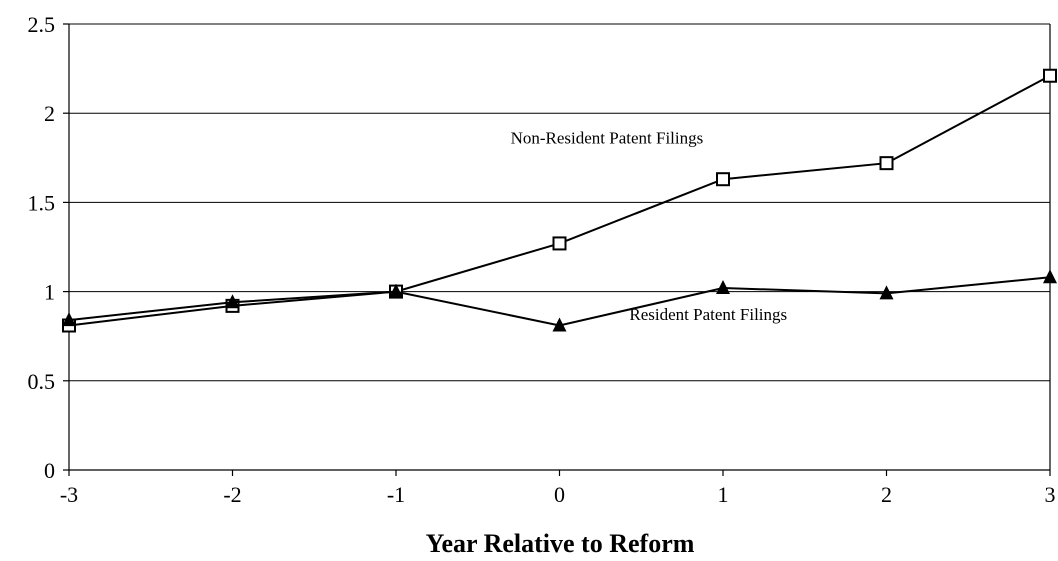 The height and width of the screenshot is (561, 1058). Describe the element at coordinates (560, 543) in the screenshot. I see `x-axis-title: Year Relative to Reform` at that location.